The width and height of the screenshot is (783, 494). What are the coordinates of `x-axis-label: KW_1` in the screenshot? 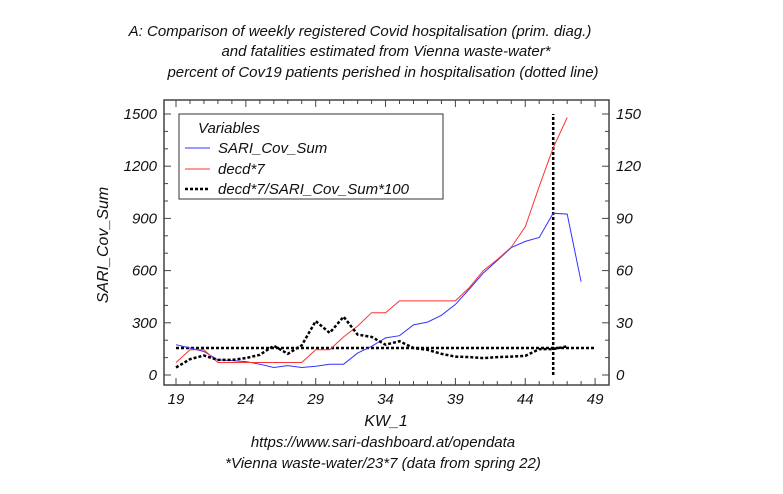 It's located at (386, 421).